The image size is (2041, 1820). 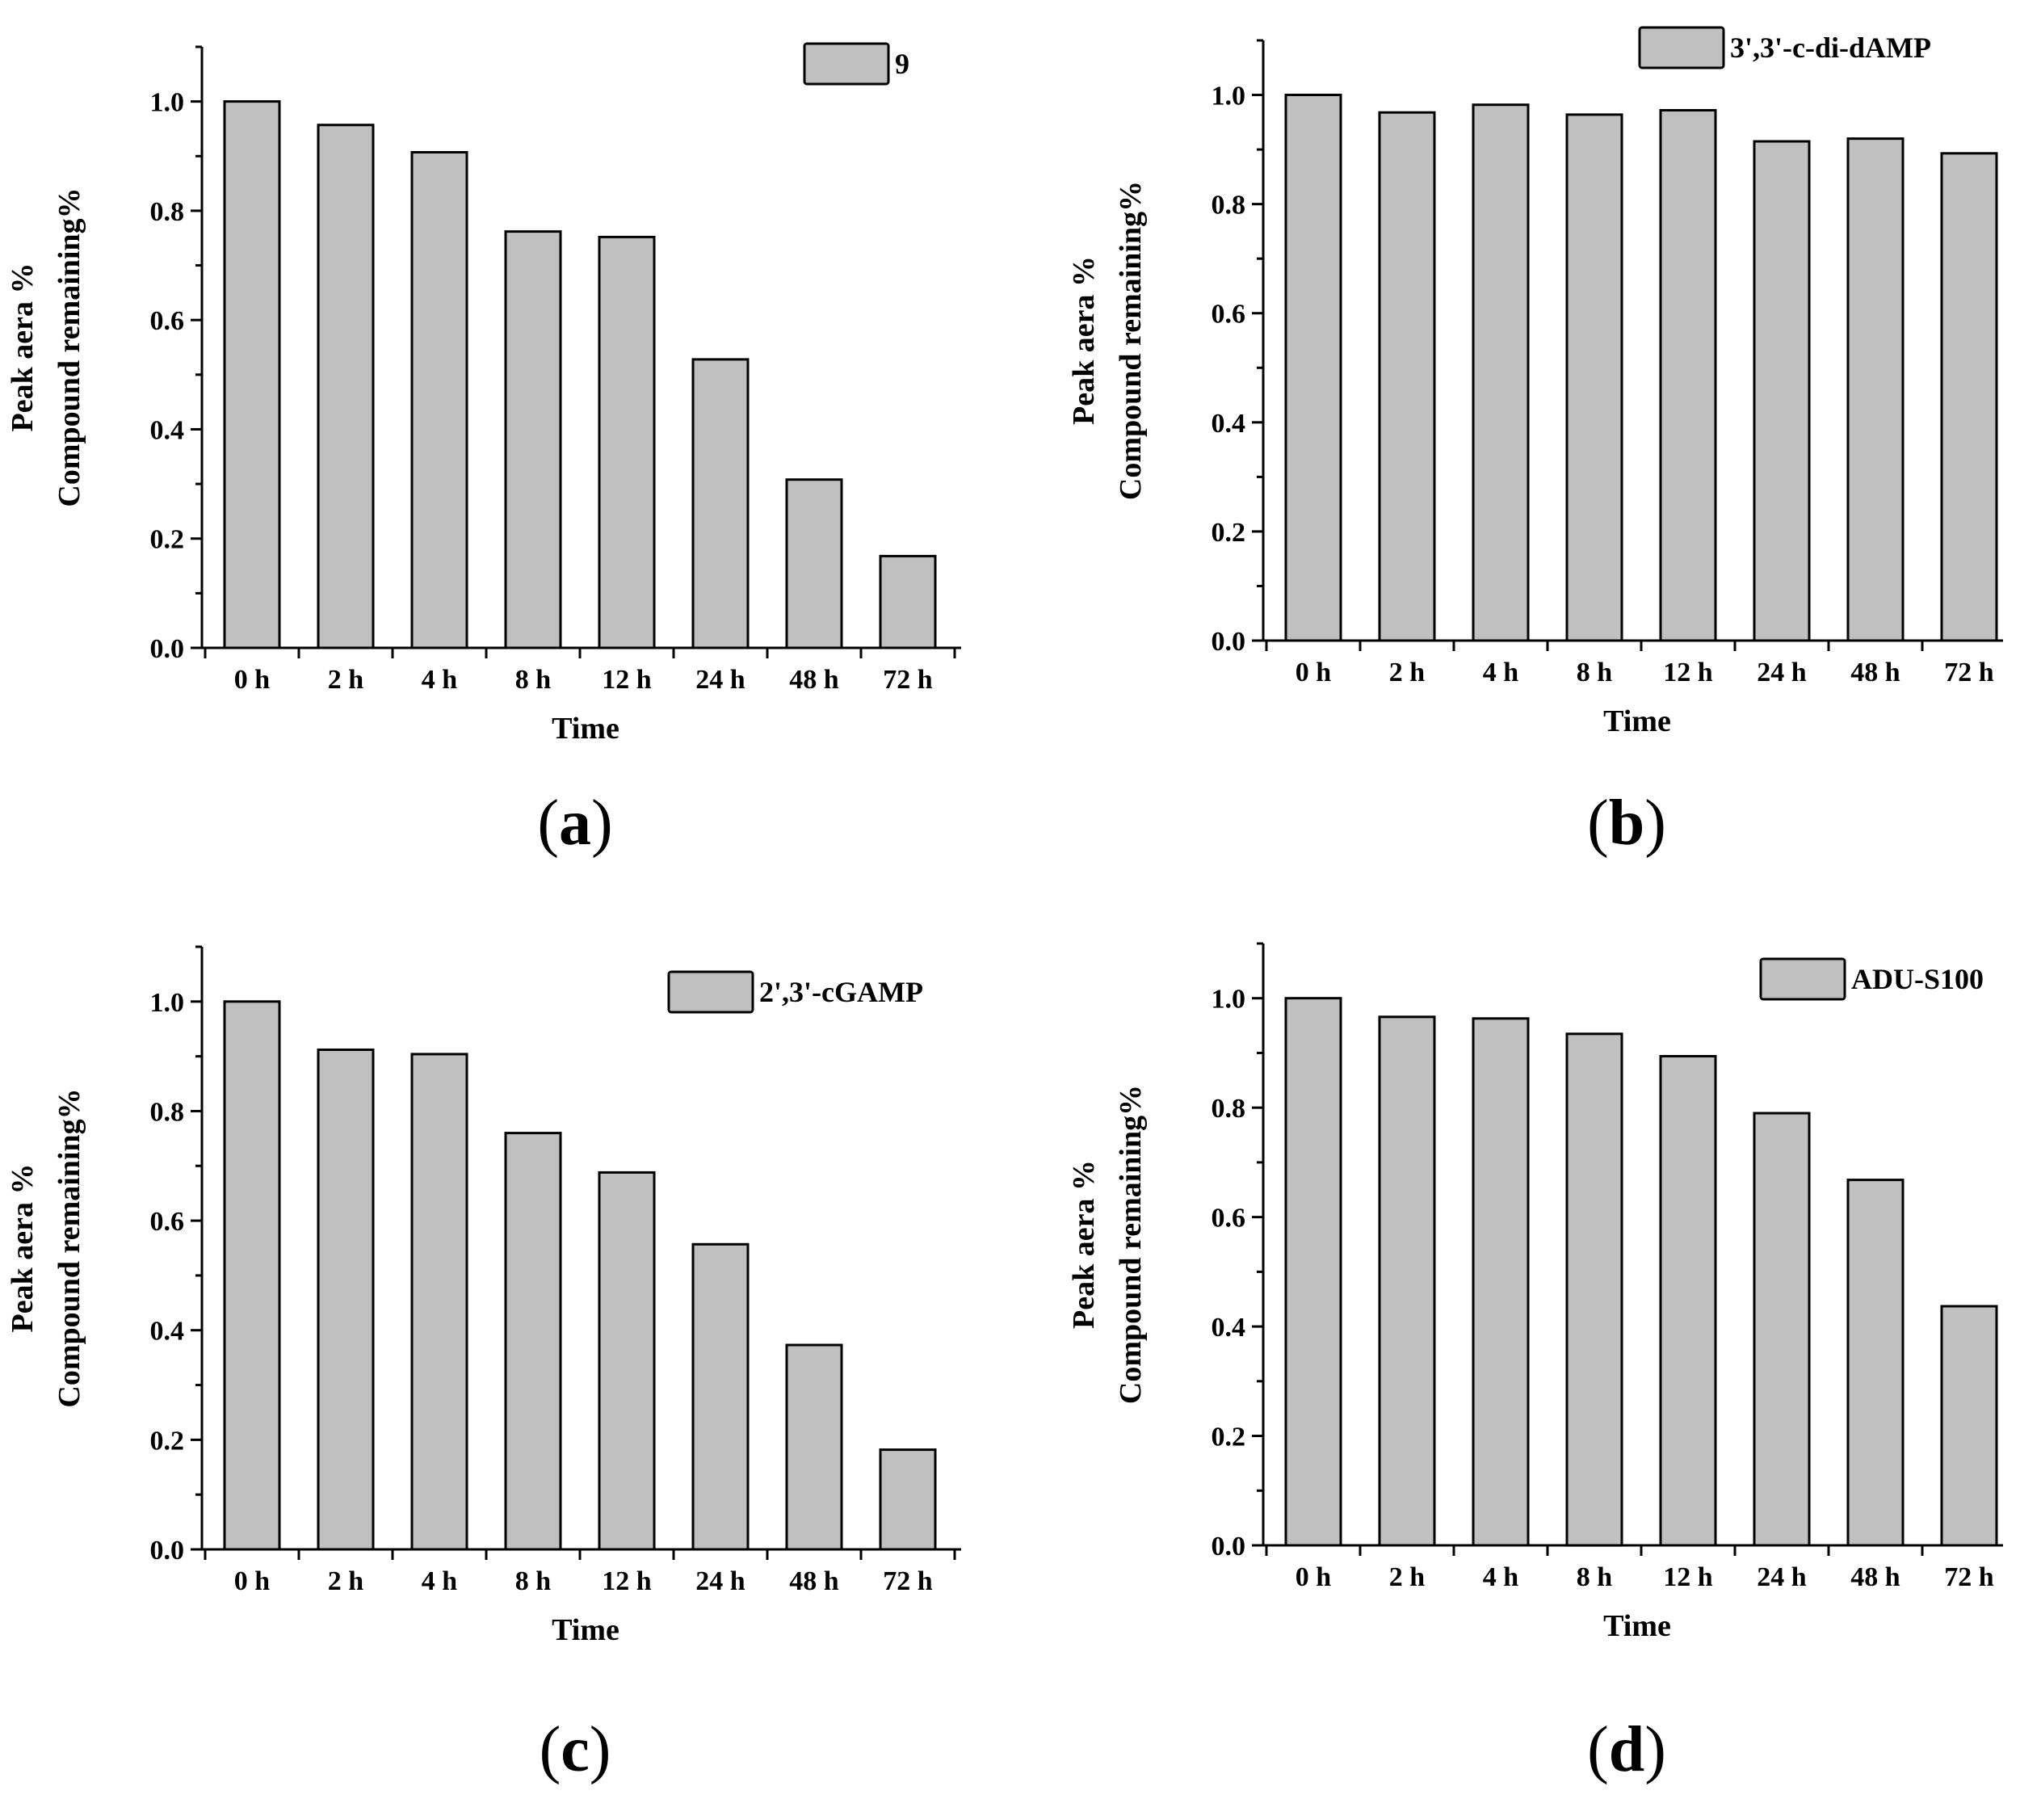 What do you see at coordinates (1830, 48) in the screenshot?
I see `legend-label: 3',3'-c-di-dAMP` at bounding box center [1830, 48].